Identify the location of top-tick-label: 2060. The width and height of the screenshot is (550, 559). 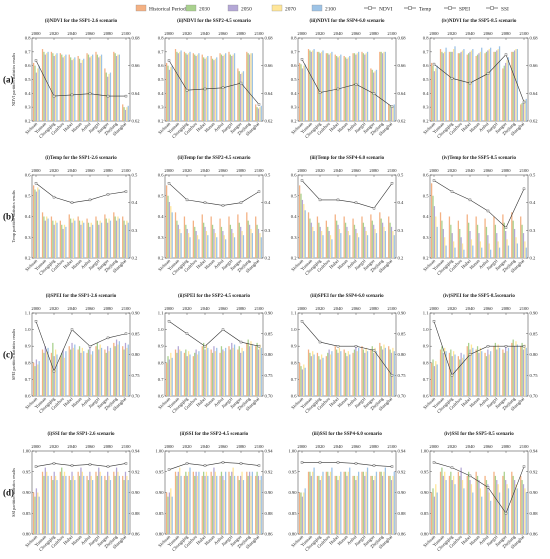
(90, 33).